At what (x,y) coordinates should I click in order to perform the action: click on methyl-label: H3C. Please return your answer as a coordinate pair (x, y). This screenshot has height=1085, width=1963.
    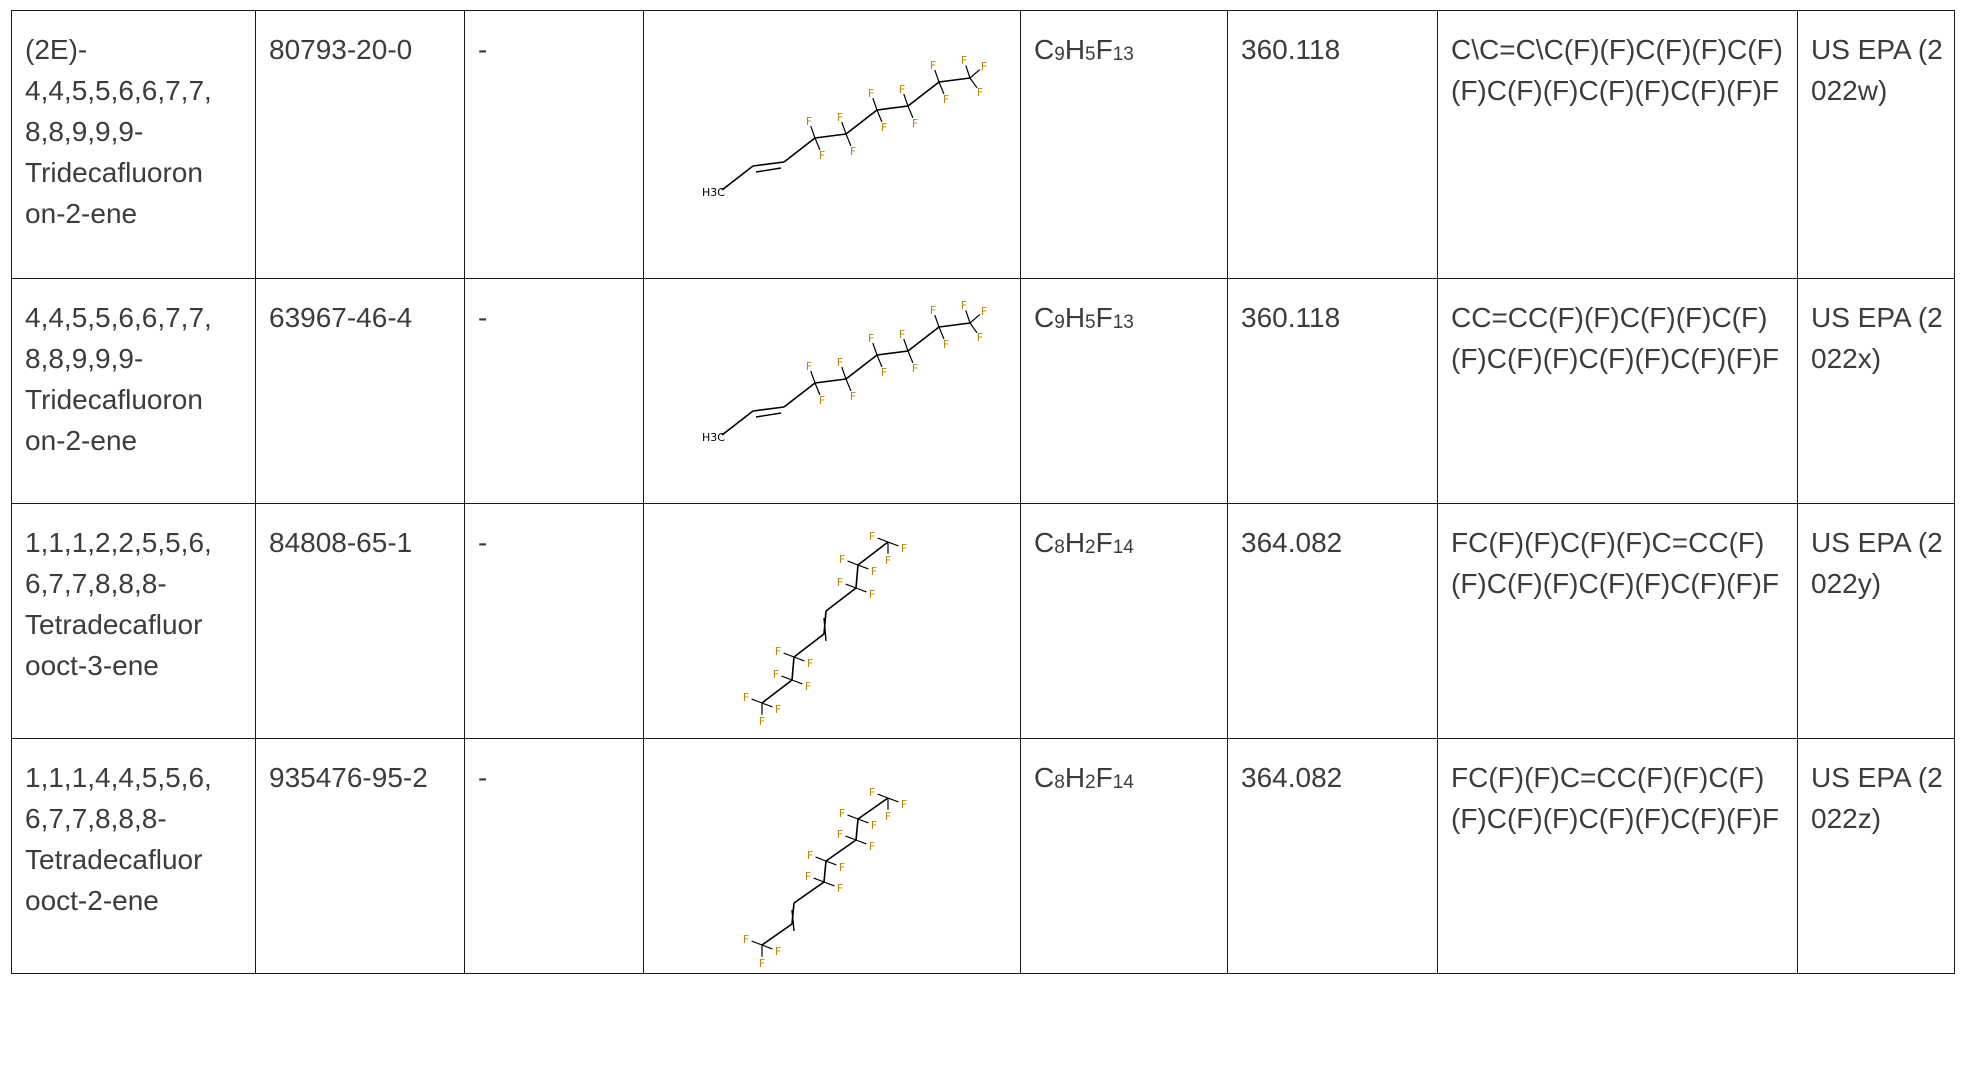
    Looking at the image, I should click on (713, 192).